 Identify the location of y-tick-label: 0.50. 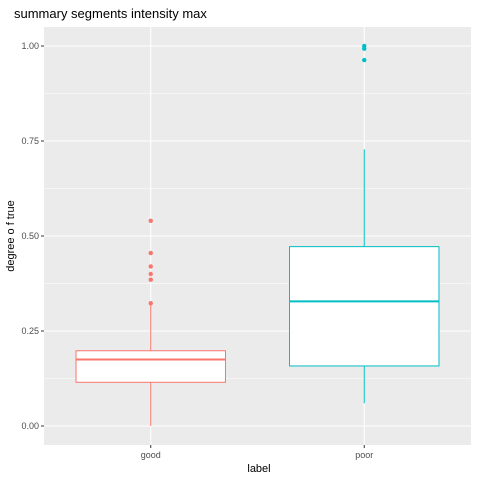
(30, 236).